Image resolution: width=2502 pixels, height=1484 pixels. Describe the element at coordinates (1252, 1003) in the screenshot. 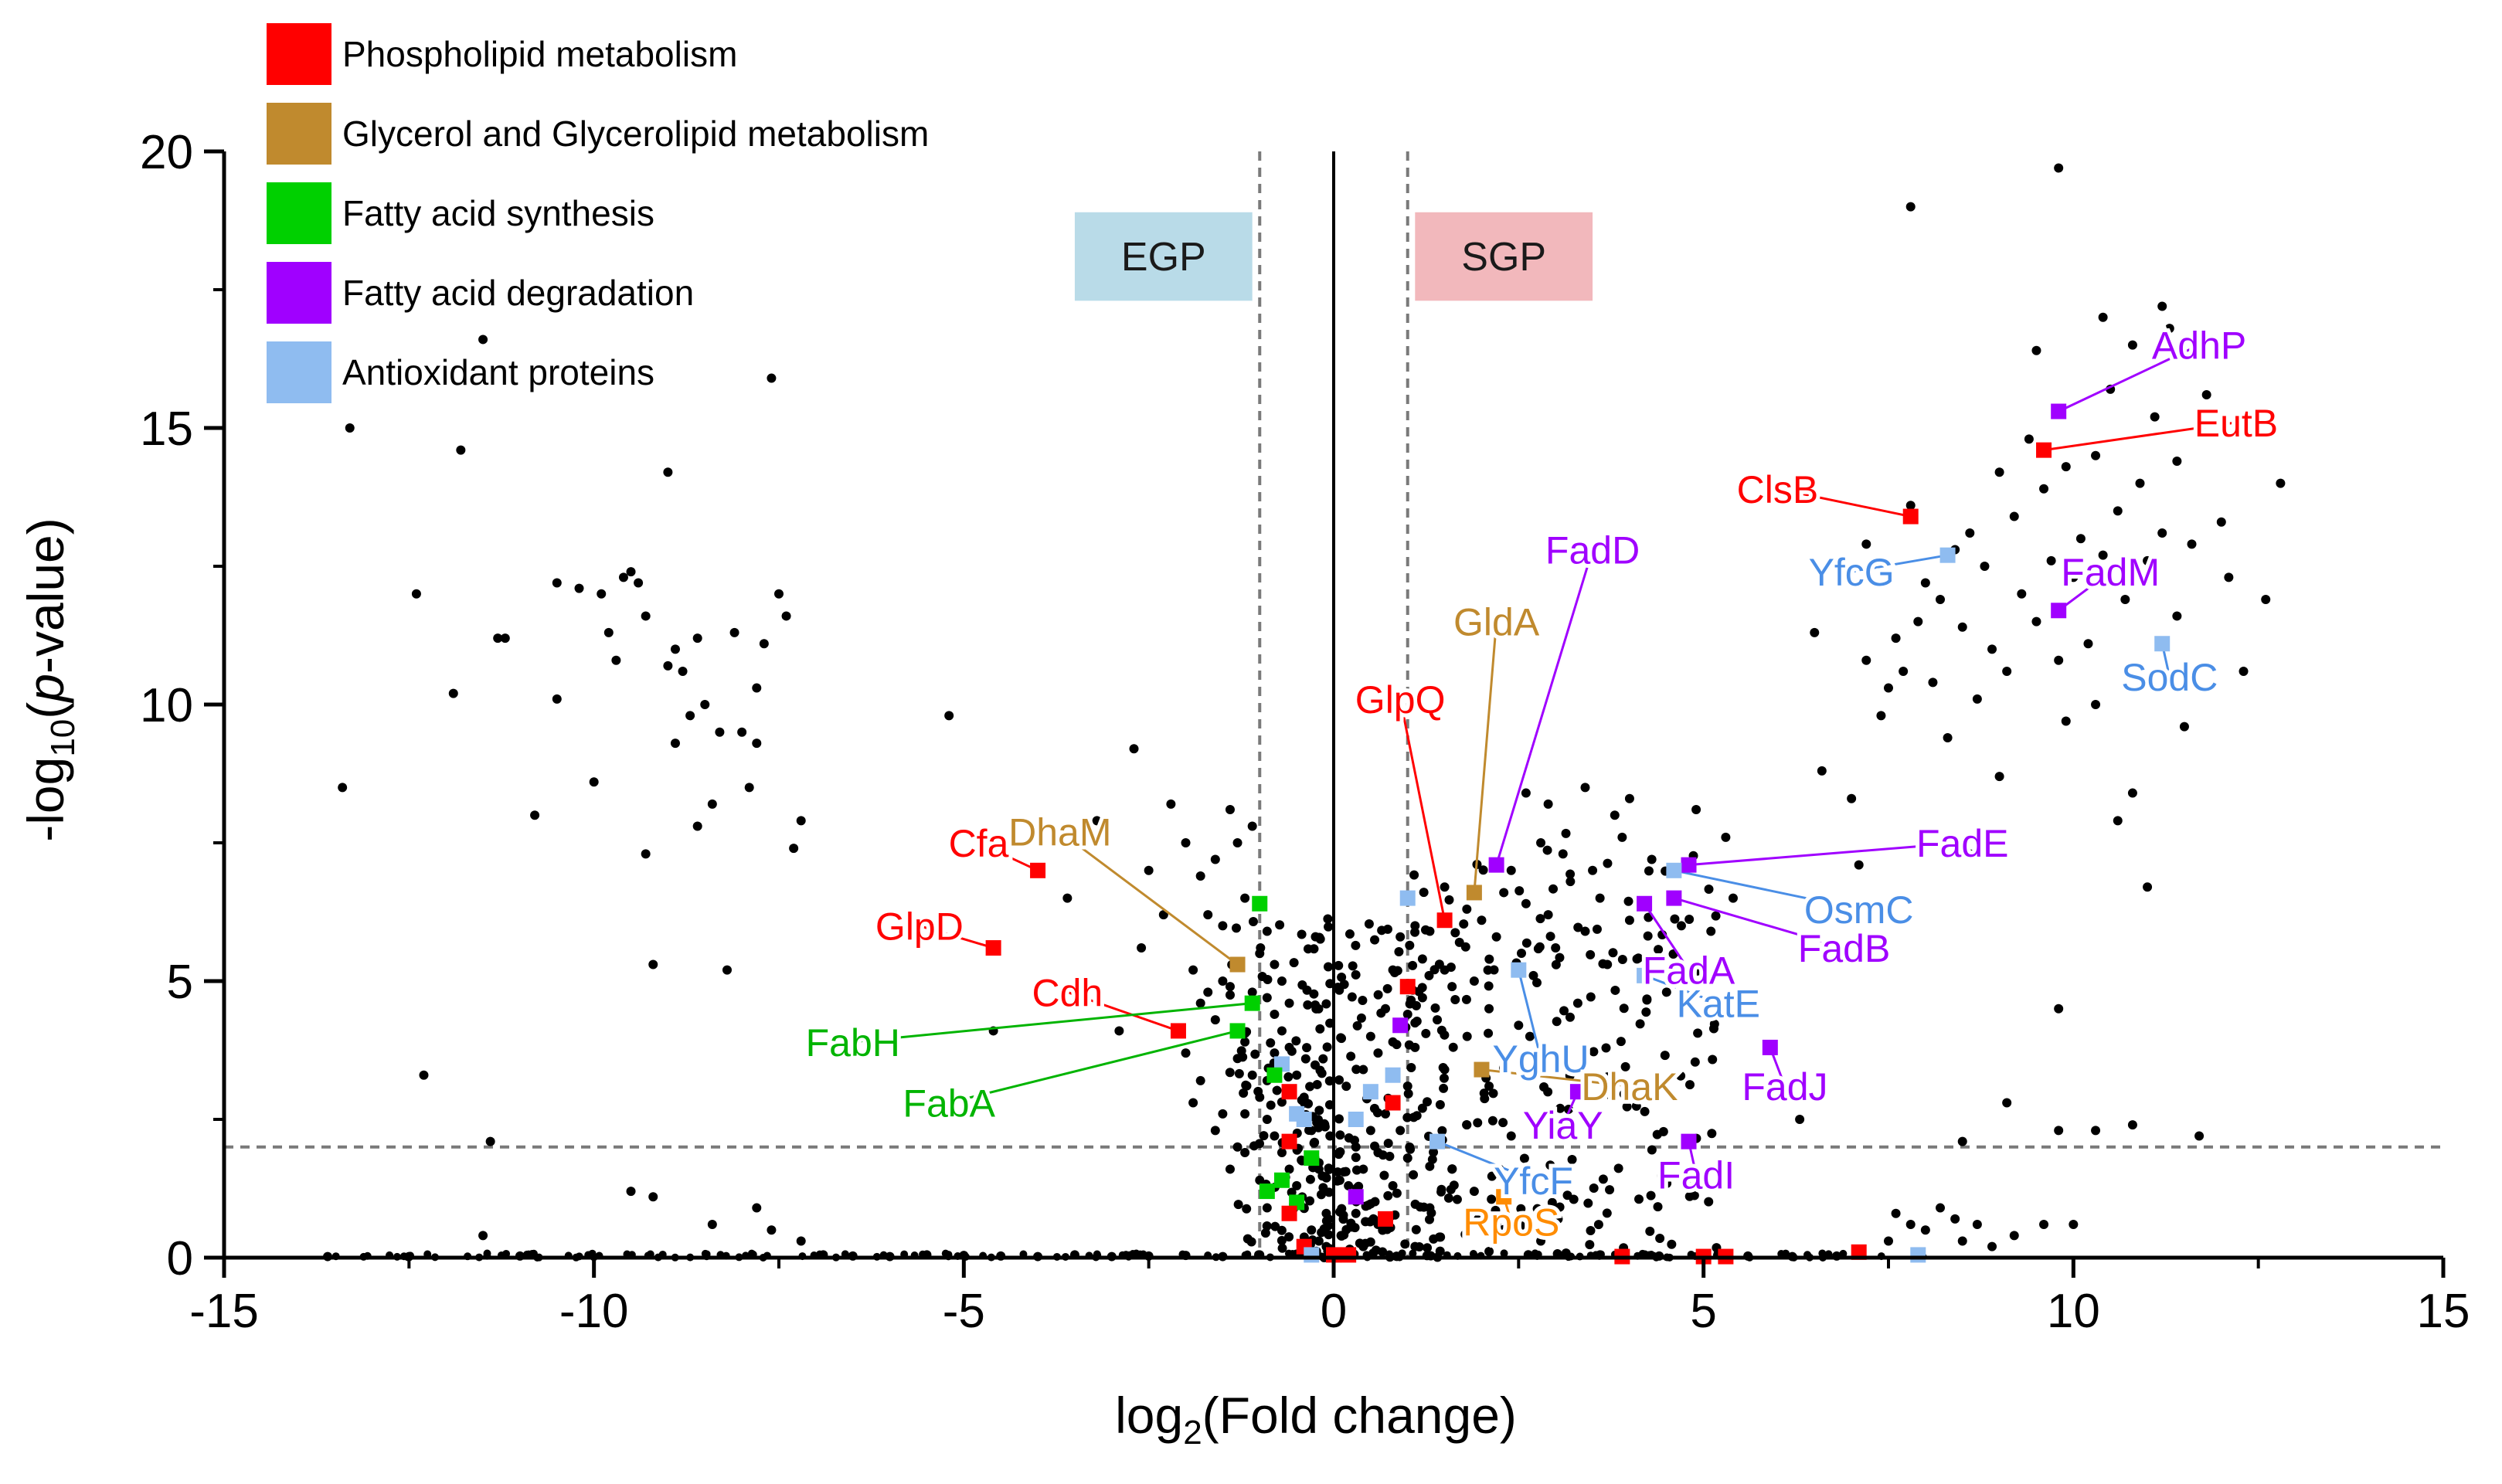

I see `gene-point-fabh` at that location.